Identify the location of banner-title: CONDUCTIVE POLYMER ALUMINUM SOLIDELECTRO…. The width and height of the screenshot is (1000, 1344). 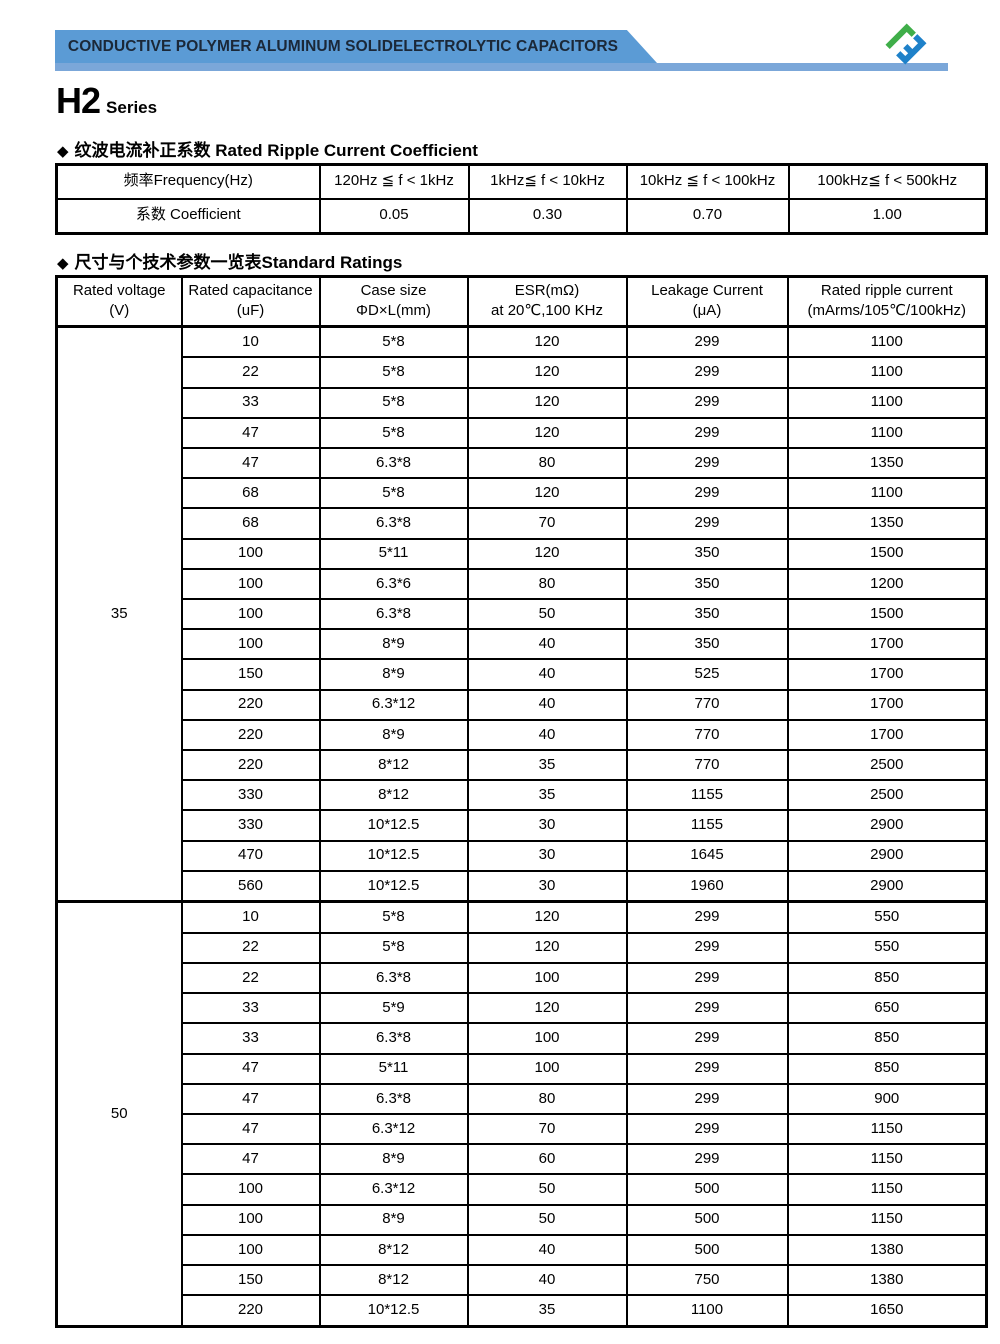
(343, 46).